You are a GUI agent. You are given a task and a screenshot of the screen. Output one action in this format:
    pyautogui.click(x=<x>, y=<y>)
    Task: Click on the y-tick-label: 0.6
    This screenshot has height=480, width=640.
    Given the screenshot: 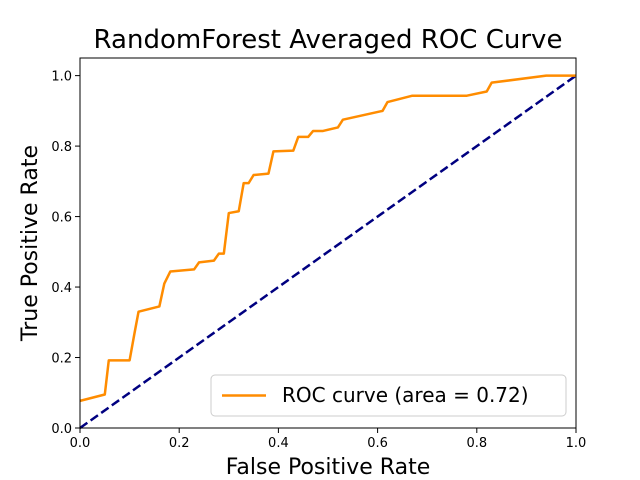 What is the action you would take?
    pyautogui.click(x=61, y=218)
    